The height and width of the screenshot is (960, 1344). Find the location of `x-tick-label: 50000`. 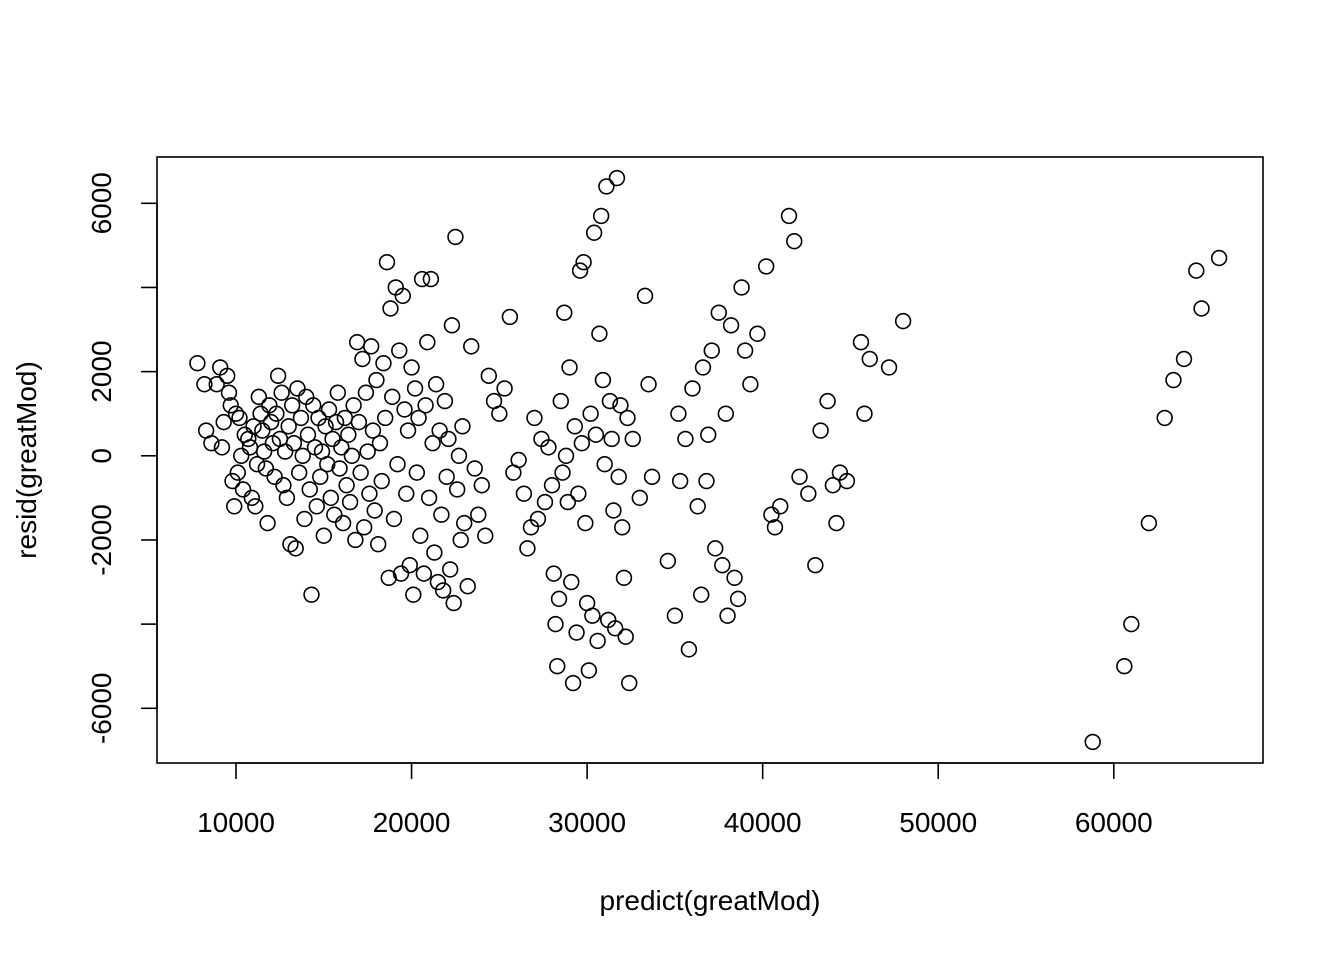

x-tick-label: 50000 is located at coordinates (938, 822).